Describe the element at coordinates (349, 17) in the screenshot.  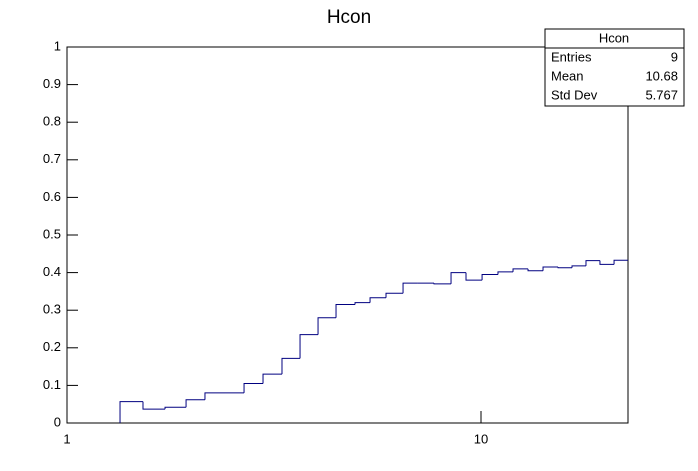
I see `chart-title: Hcon` at that location.